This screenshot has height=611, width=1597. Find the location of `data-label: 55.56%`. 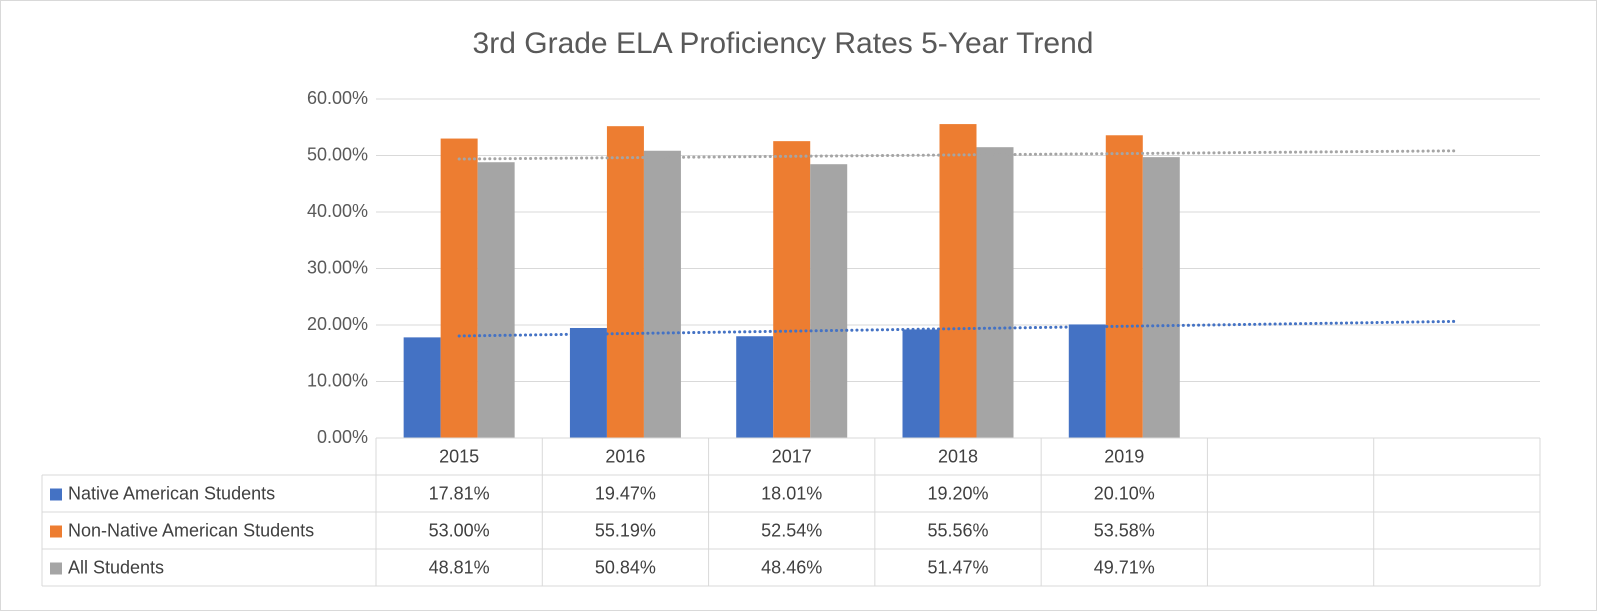

data-label: 55.56% is located at coordinates (957, 530).